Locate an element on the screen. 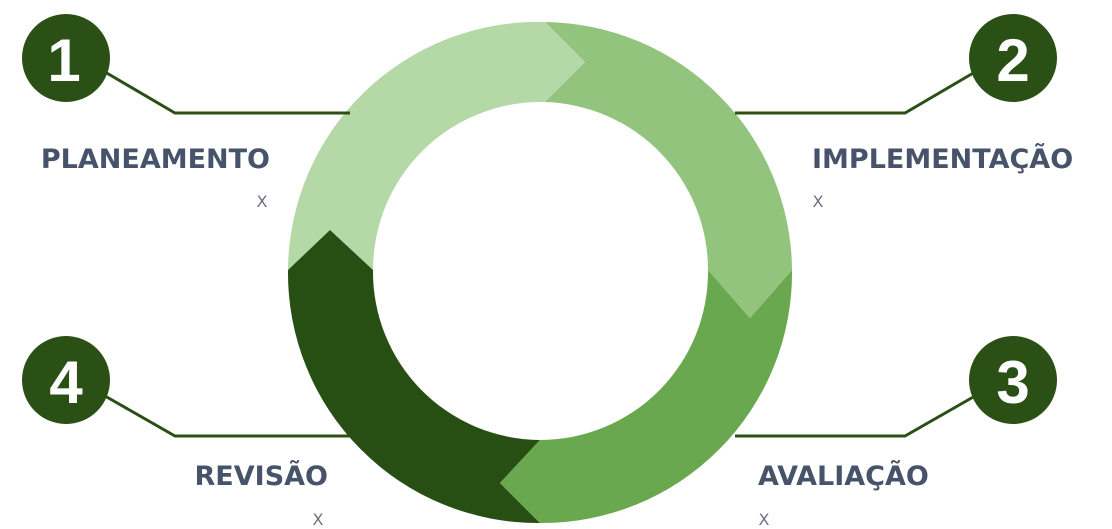  badge-3: 3 is located at coordinates (1013, 380).